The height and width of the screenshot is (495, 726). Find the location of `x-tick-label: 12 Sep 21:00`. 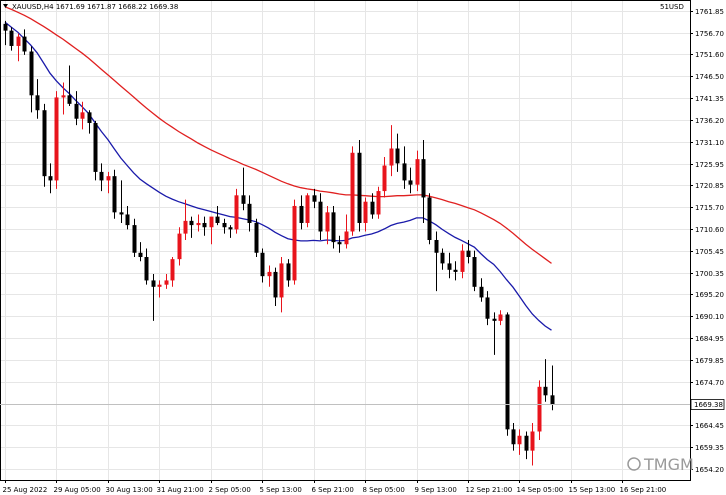

x-tick-label: 12 Sep 21:00 is located at coordinates (489, 490).